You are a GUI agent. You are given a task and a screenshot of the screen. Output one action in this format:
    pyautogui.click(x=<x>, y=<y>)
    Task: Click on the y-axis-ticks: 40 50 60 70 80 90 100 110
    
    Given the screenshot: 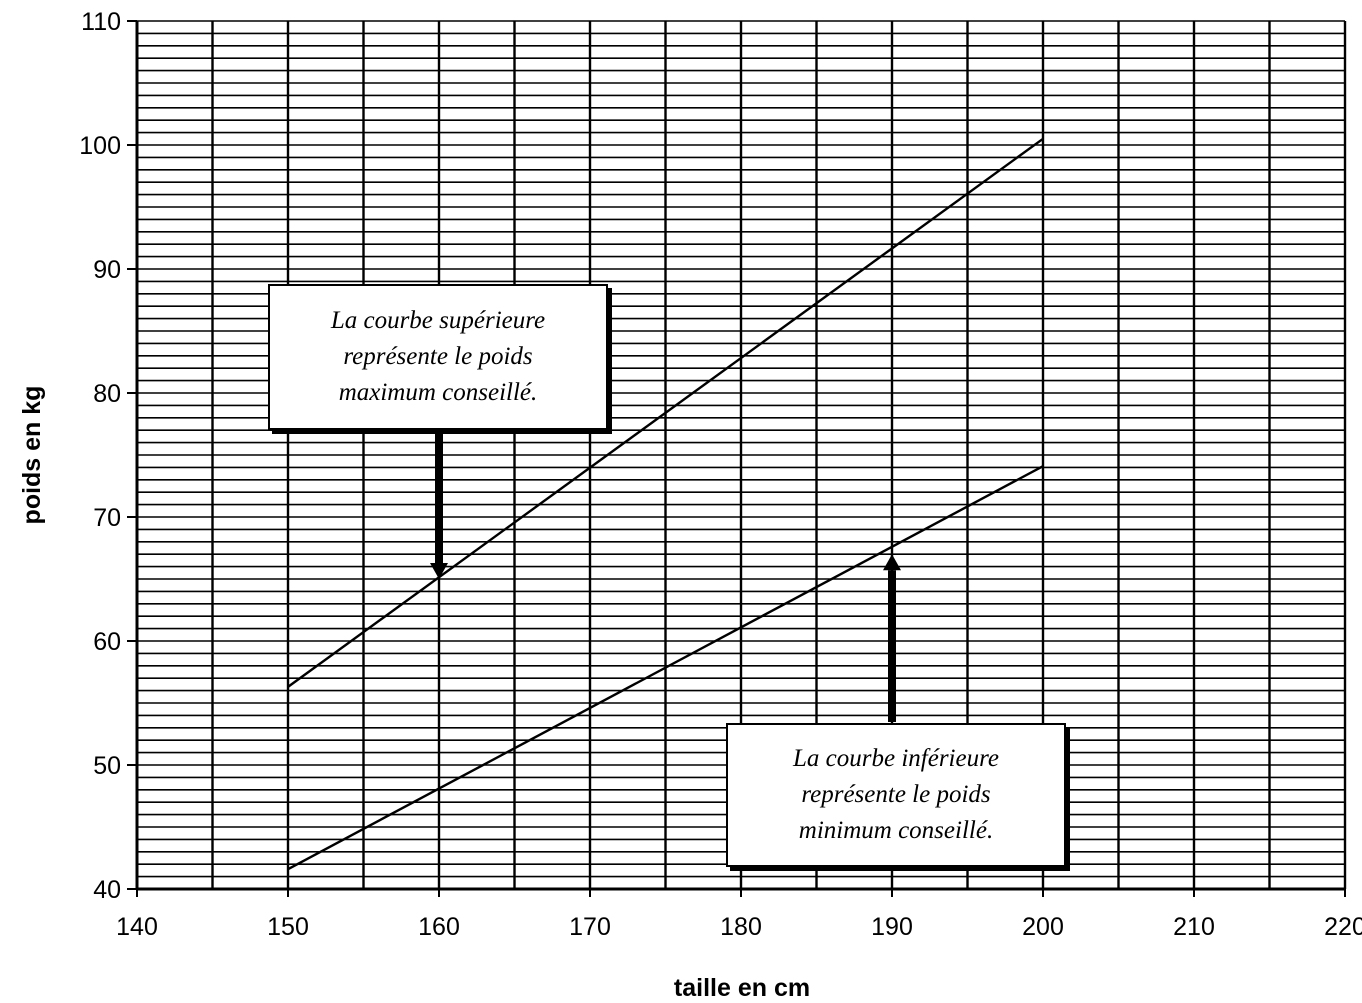 What is the action you would take?
    pyautogui.click(x=108, y=456)
    